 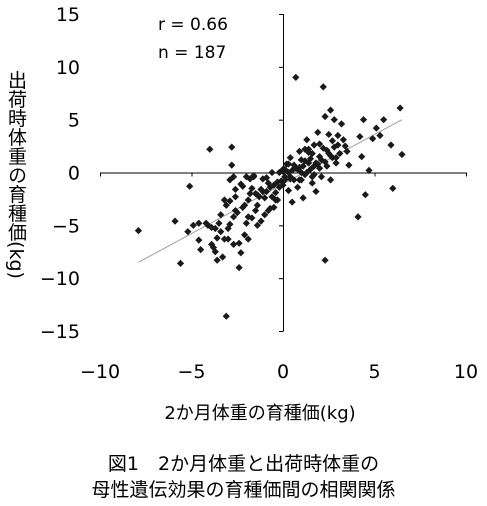 I want to click on y-tick-label: 15, so click(x=68, y=15).